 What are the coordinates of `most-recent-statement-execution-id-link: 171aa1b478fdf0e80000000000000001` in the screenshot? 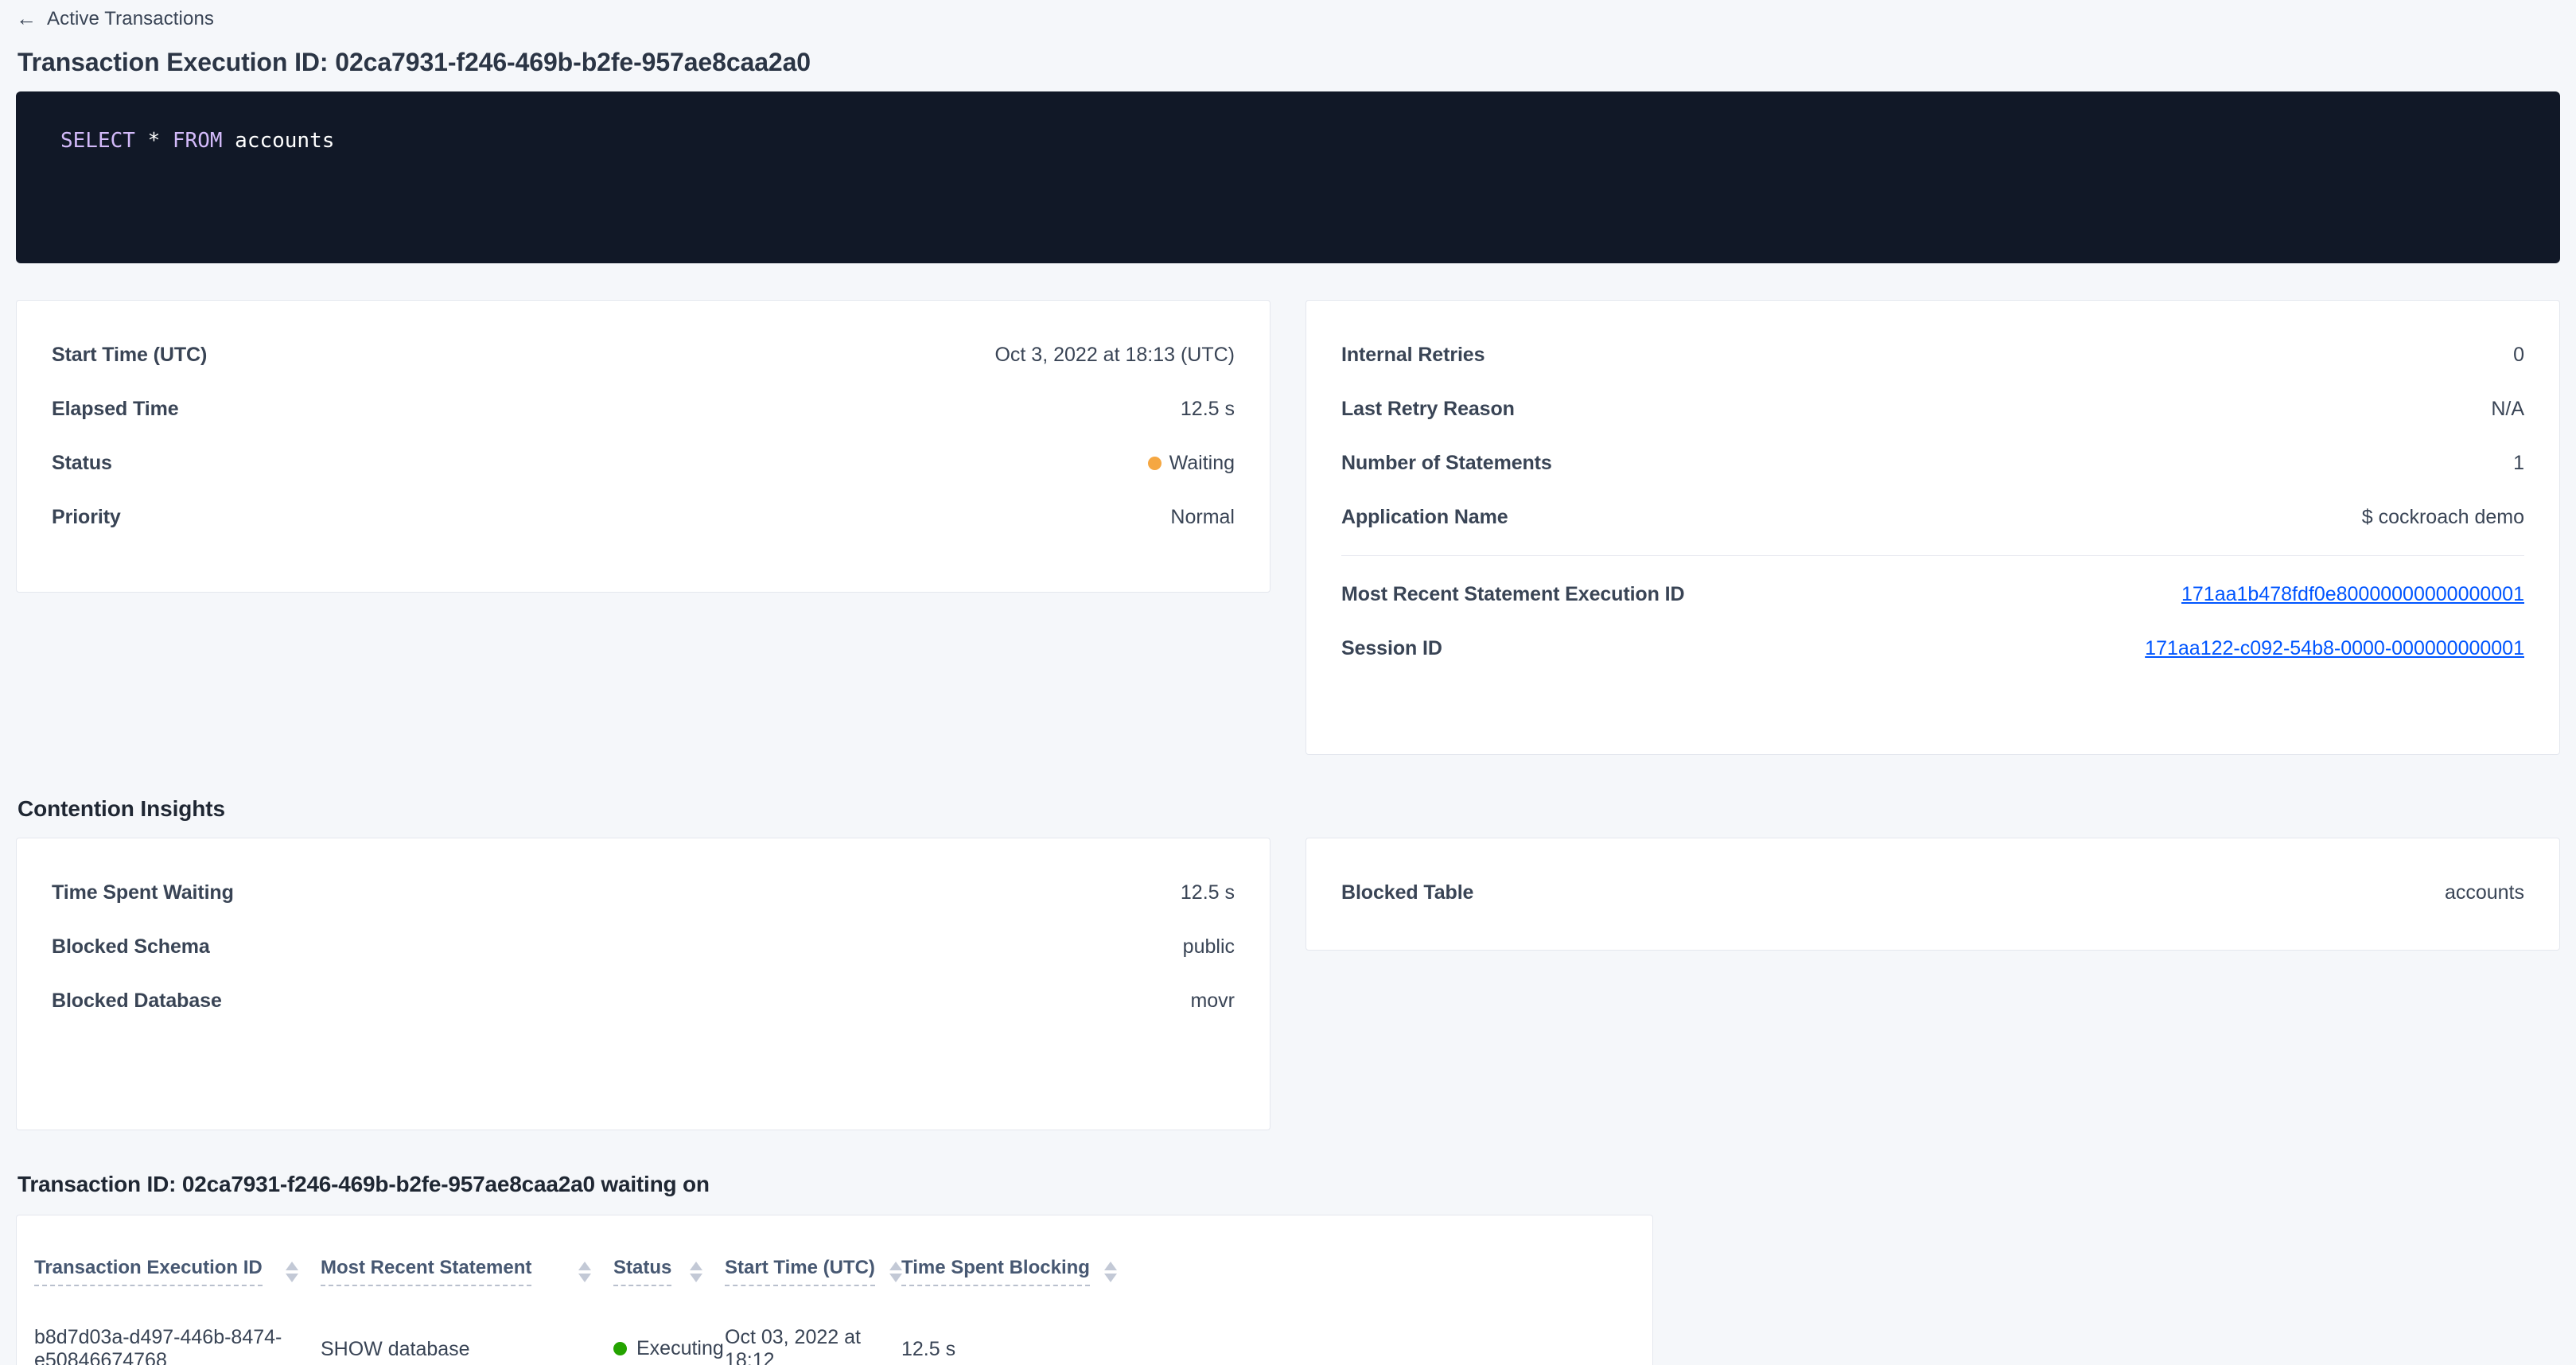 It's located at (2353, 593).